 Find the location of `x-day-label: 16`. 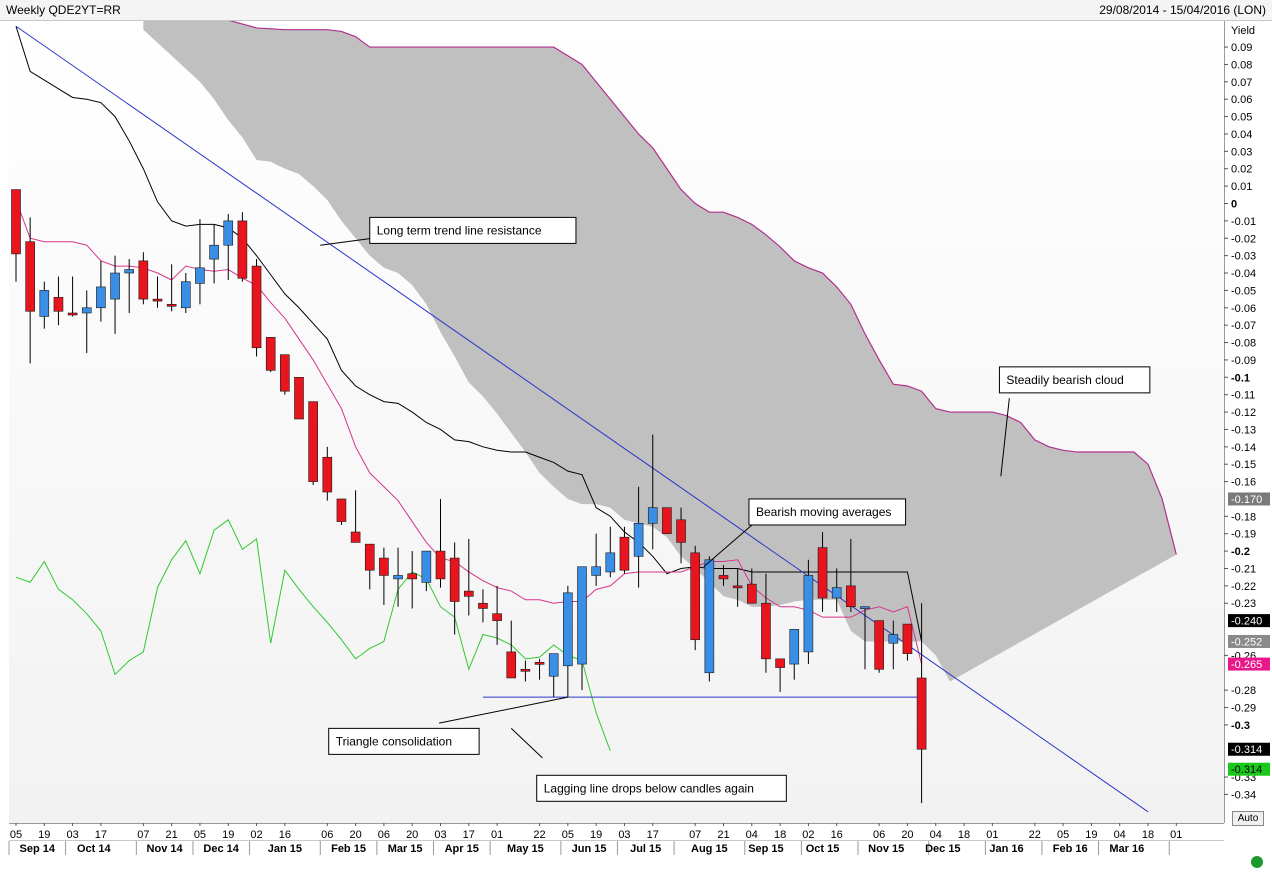

x-day-label: 16 is located at coordinates (837, 835).